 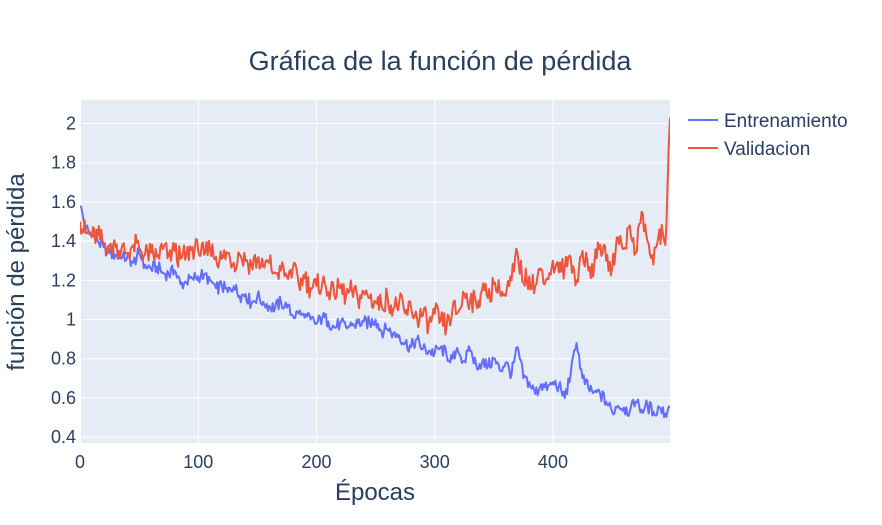 What do you see at coordinates (63, 241) in the screenshot?
I see `y-tick-label: 1.4` at bounding box center [63, 241].